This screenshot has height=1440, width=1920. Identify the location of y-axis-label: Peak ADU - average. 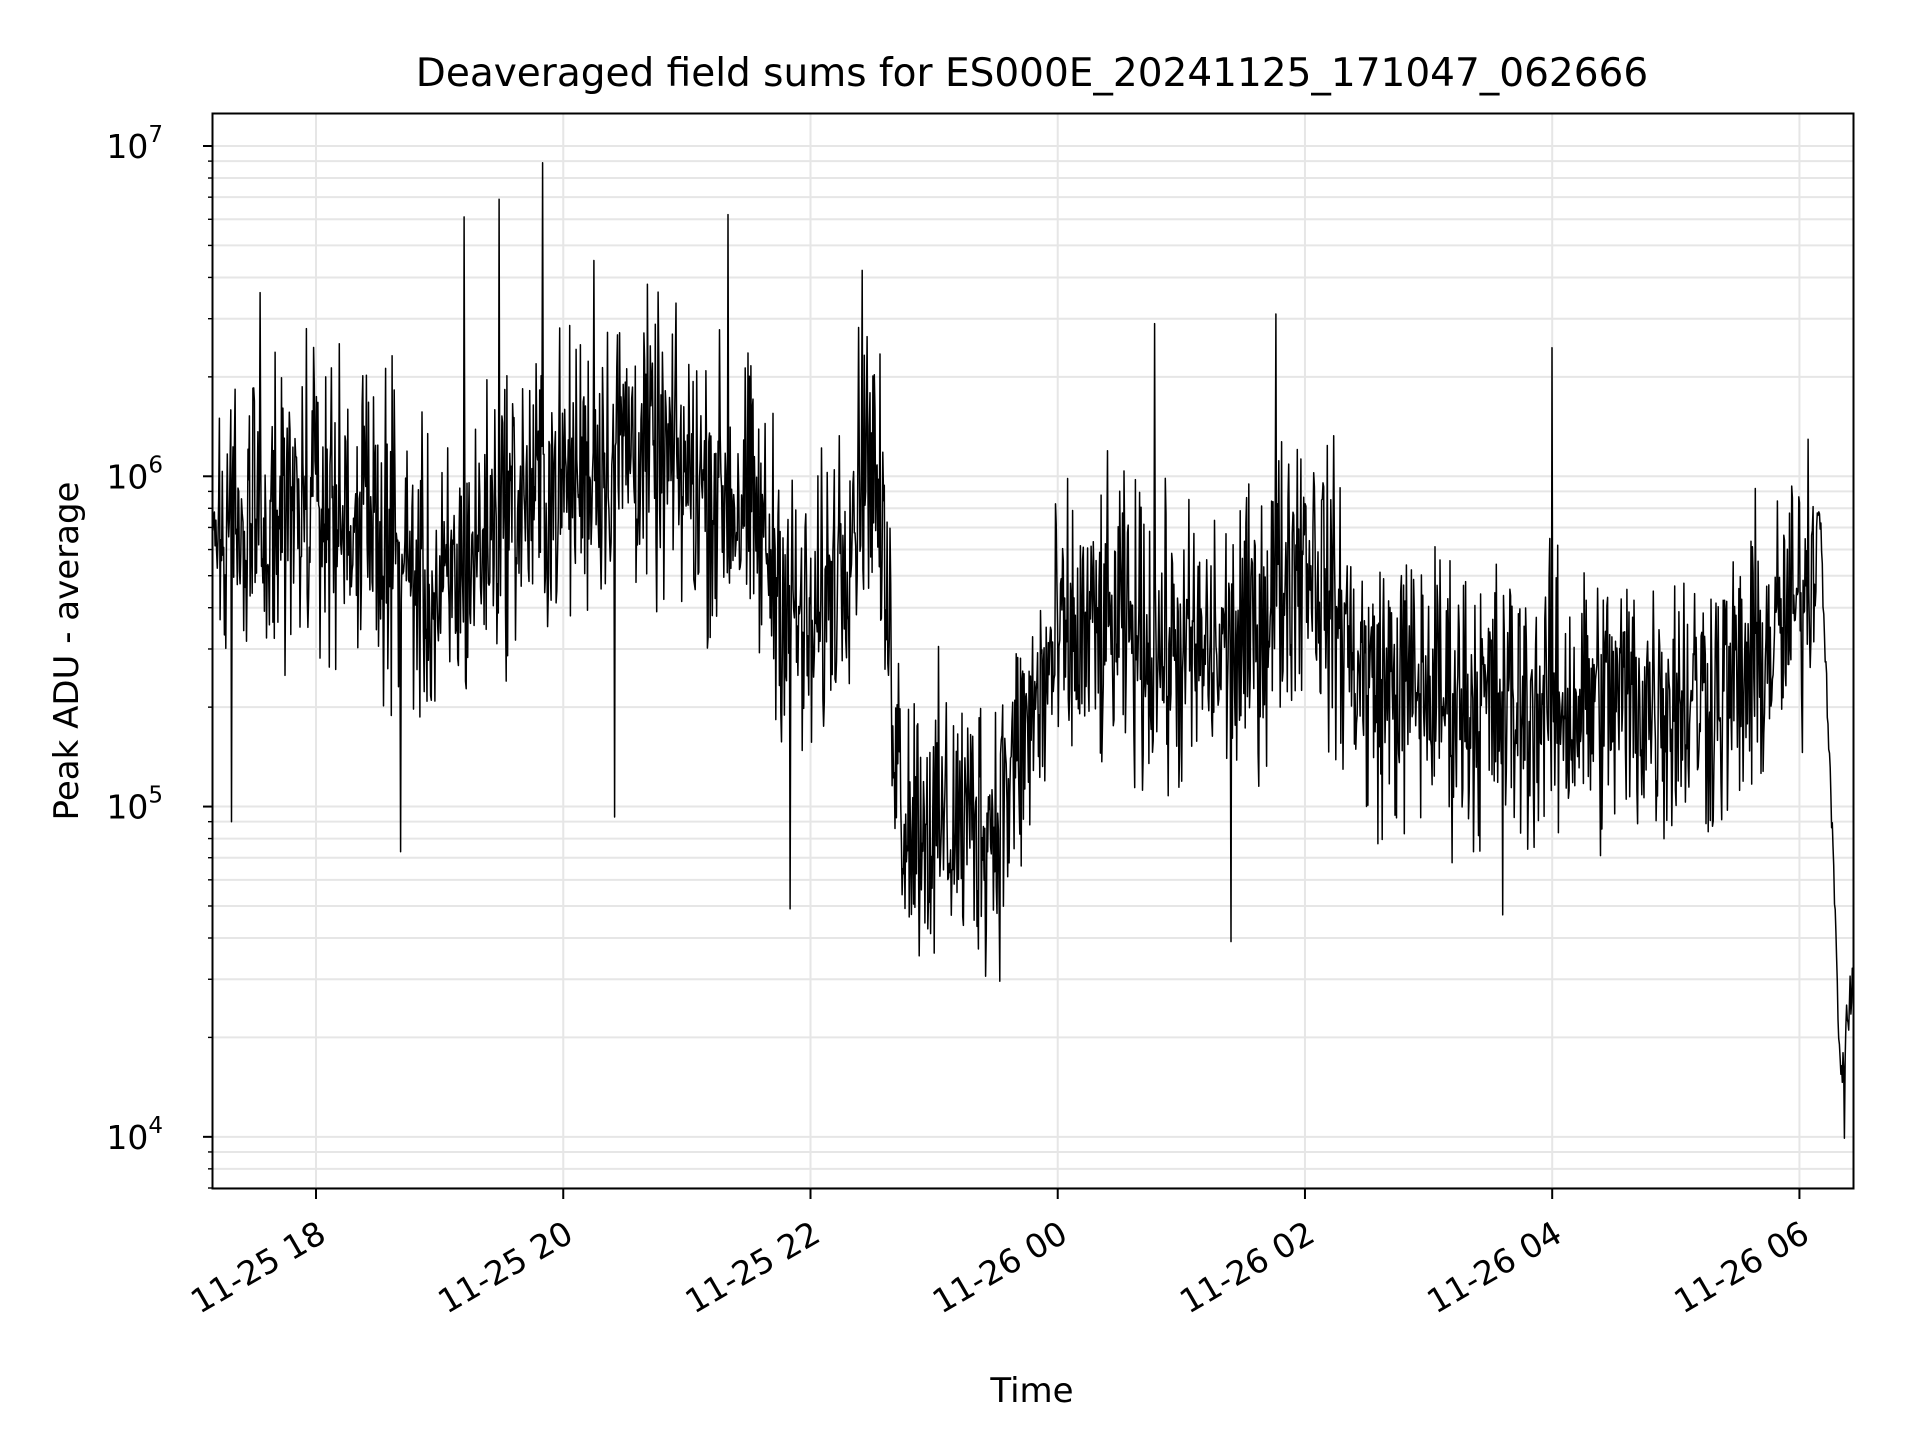
(67, 651).